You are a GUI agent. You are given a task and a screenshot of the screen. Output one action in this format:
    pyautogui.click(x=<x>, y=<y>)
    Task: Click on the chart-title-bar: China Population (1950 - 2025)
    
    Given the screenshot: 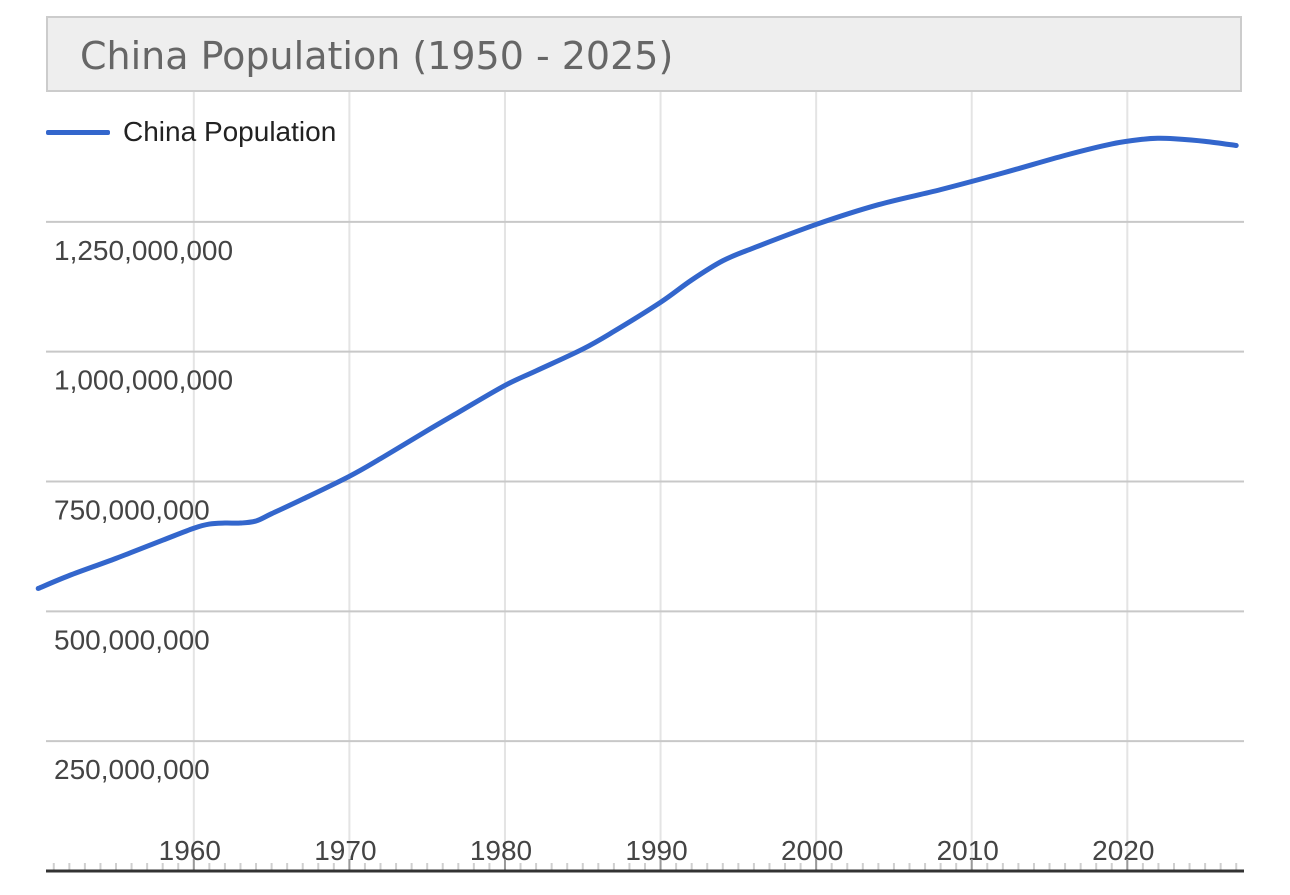 What is the action you would take?
    pyautogui.click(x=644, y=54)
    